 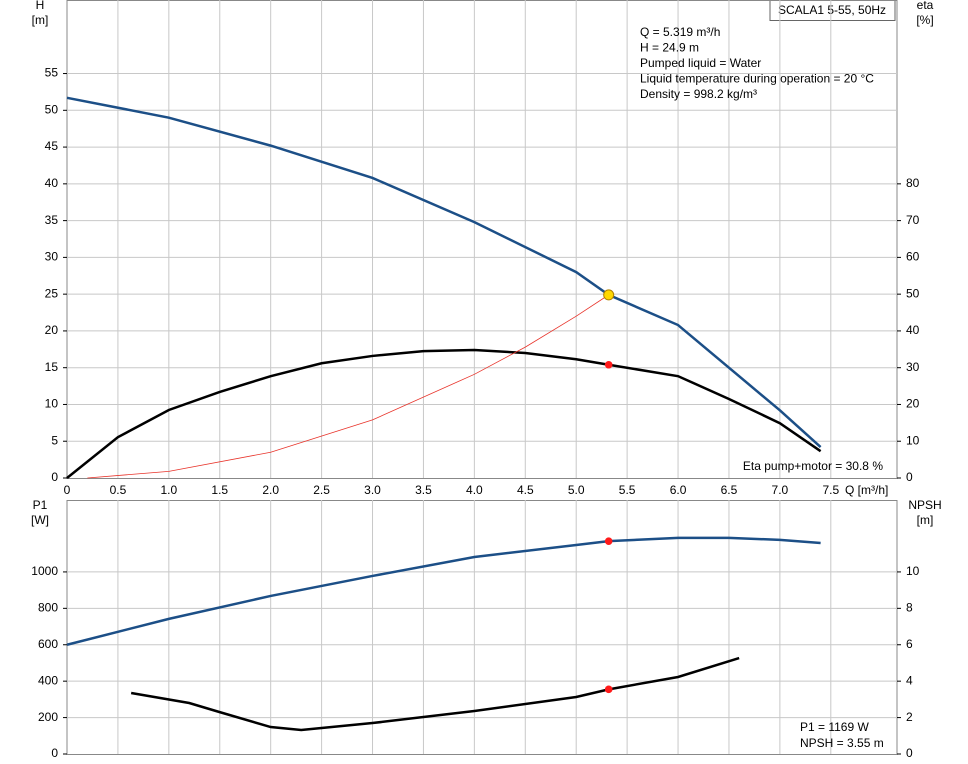 What do you see at coordinates (40, 505) in the screenshot?
I see `y-axis-label: P1` at bounding box center [40, 505].